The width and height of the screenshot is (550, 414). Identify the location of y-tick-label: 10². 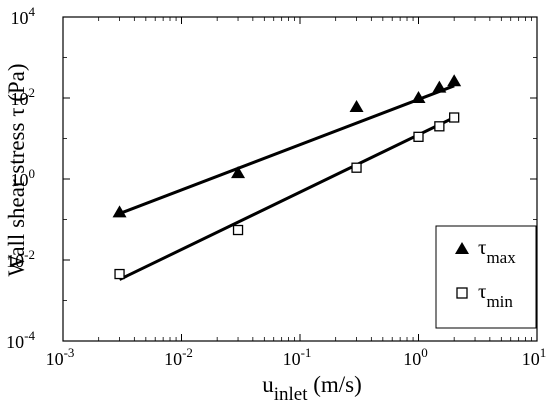
(23, 97).